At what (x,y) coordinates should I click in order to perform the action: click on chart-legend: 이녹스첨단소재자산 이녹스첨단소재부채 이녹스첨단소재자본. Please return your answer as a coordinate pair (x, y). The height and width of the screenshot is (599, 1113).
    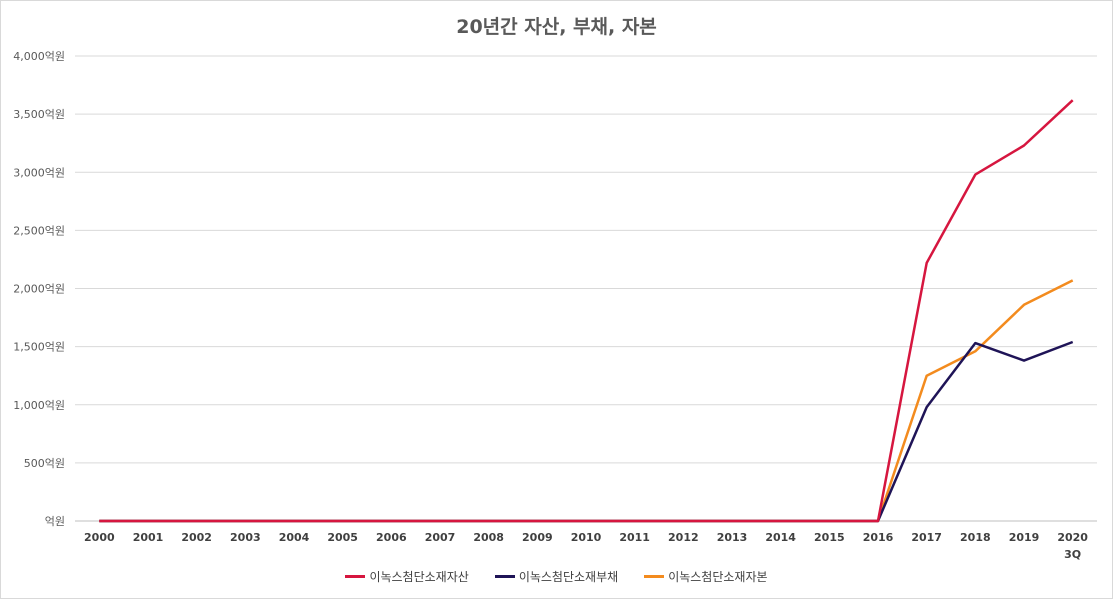
    Looking at the image, I should click on (556, 576).